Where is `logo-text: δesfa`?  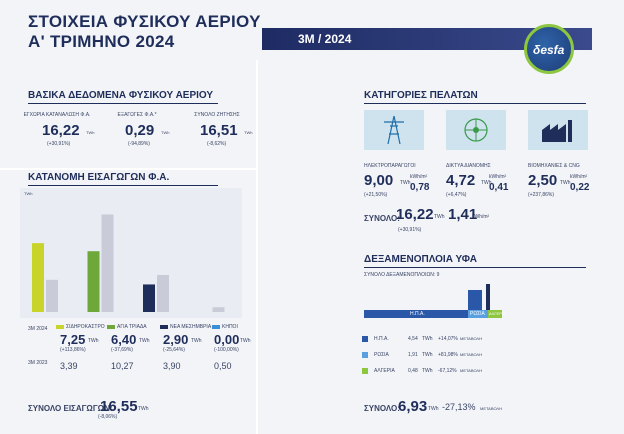
logo-text: δesfa is located at coordinates (549, 50).